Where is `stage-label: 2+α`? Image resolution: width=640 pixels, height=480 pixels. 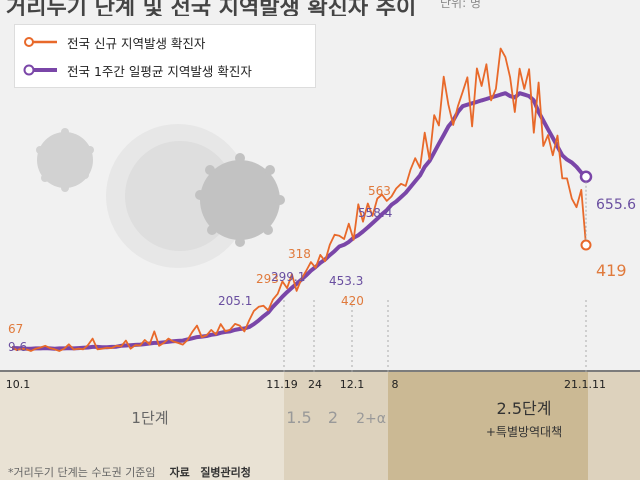 stage-label: 2+α is located at coordinates (371, 419).